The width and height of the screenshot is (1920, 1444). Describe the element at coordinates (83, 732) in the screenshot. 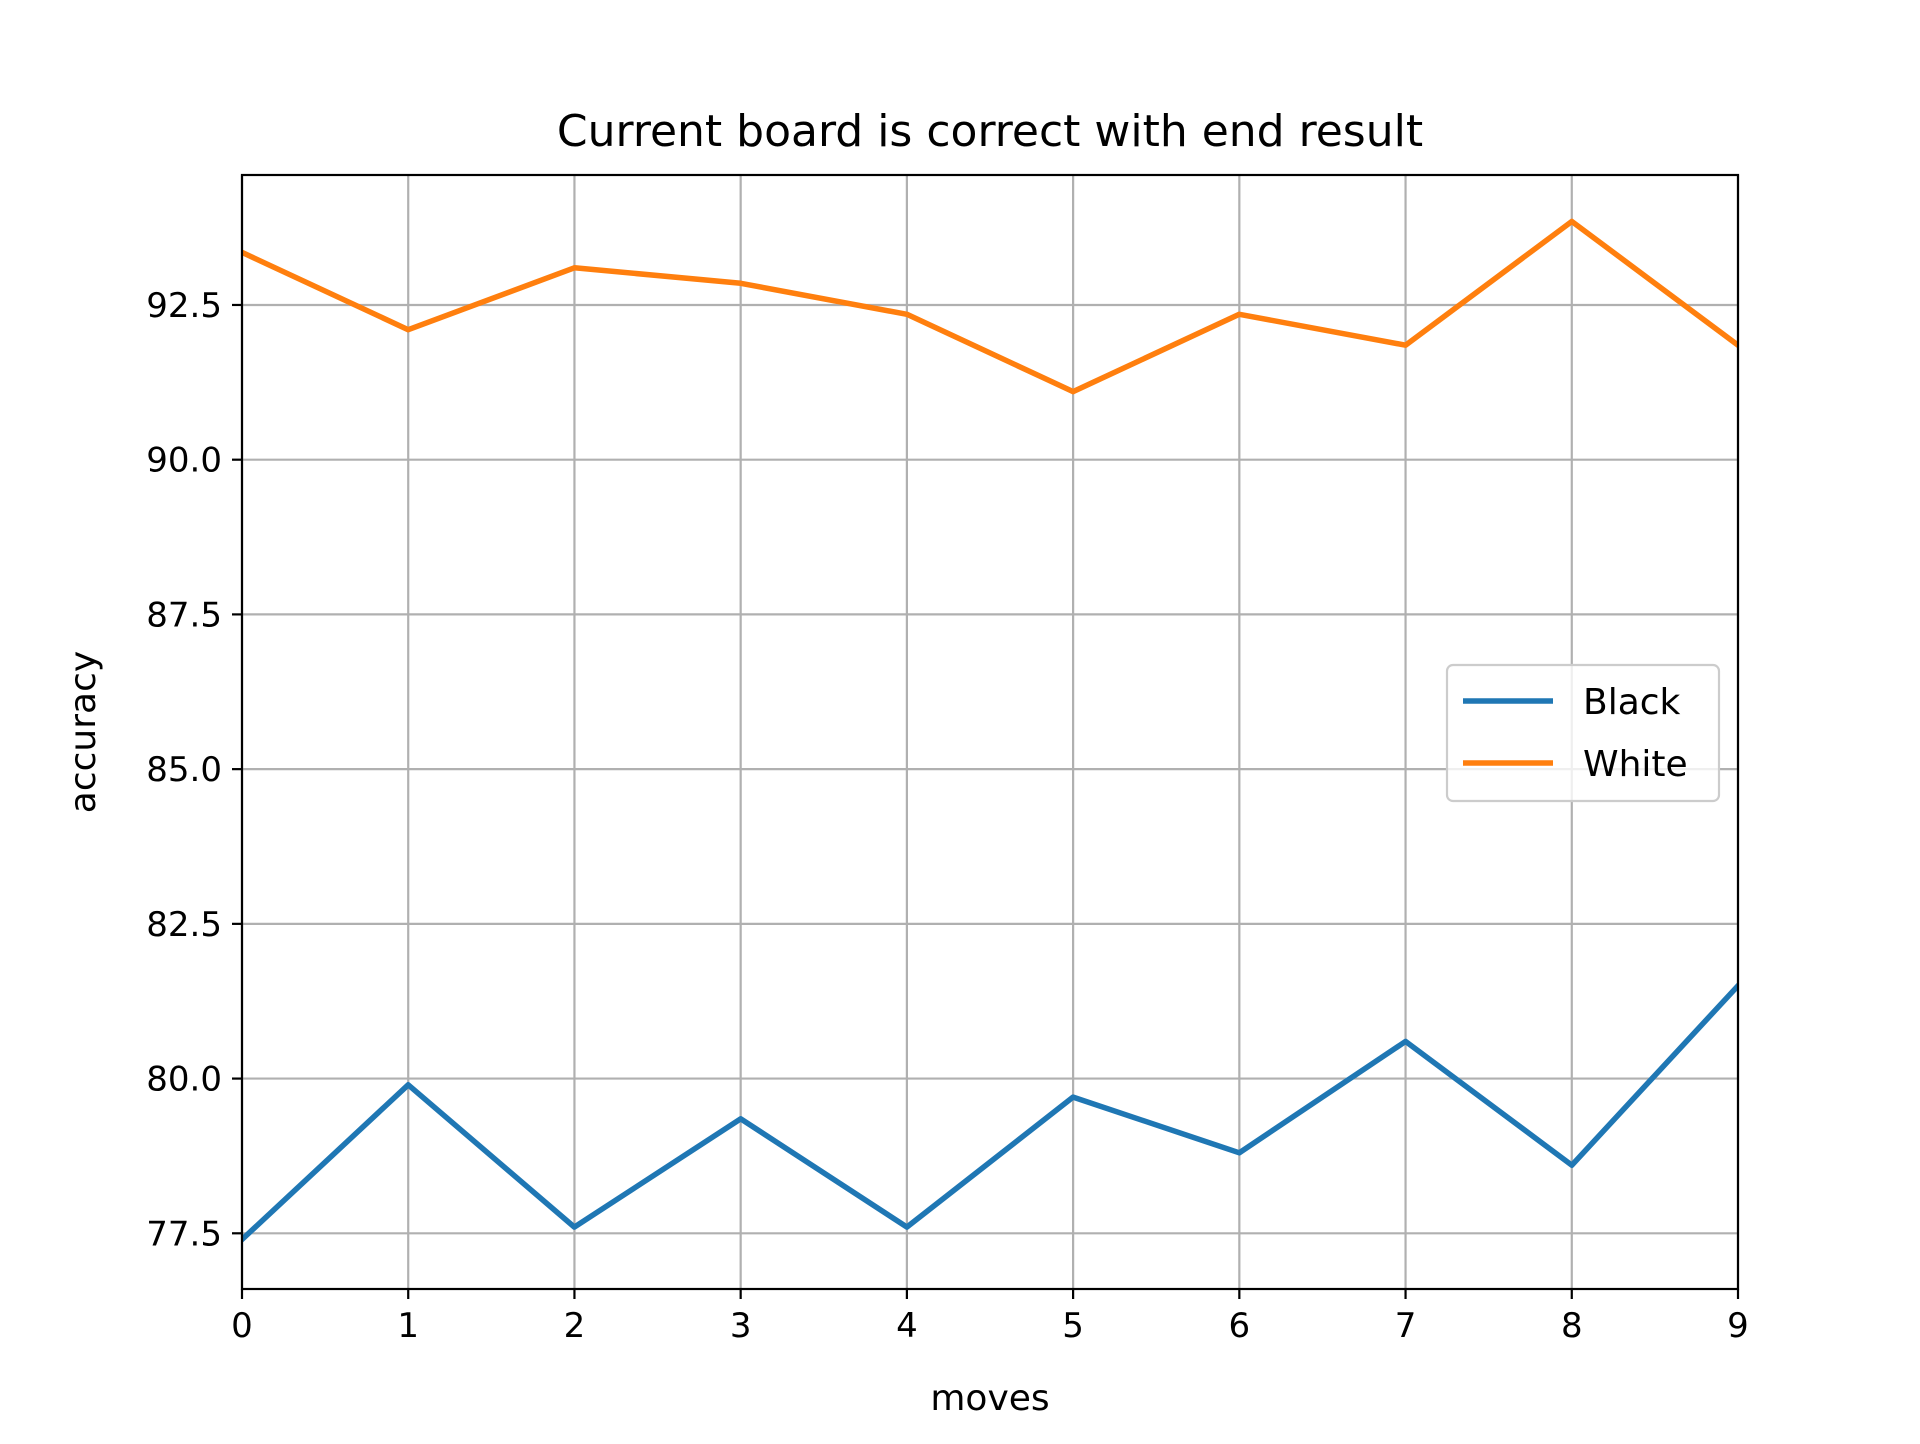

I see `y-axis-label: accuracy` at that location.